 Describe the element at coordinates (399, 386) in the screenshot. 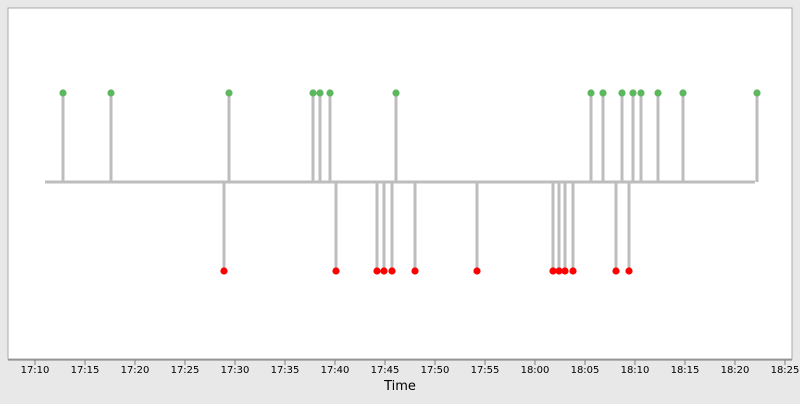

I see `x-axis-label: Time` at that location.